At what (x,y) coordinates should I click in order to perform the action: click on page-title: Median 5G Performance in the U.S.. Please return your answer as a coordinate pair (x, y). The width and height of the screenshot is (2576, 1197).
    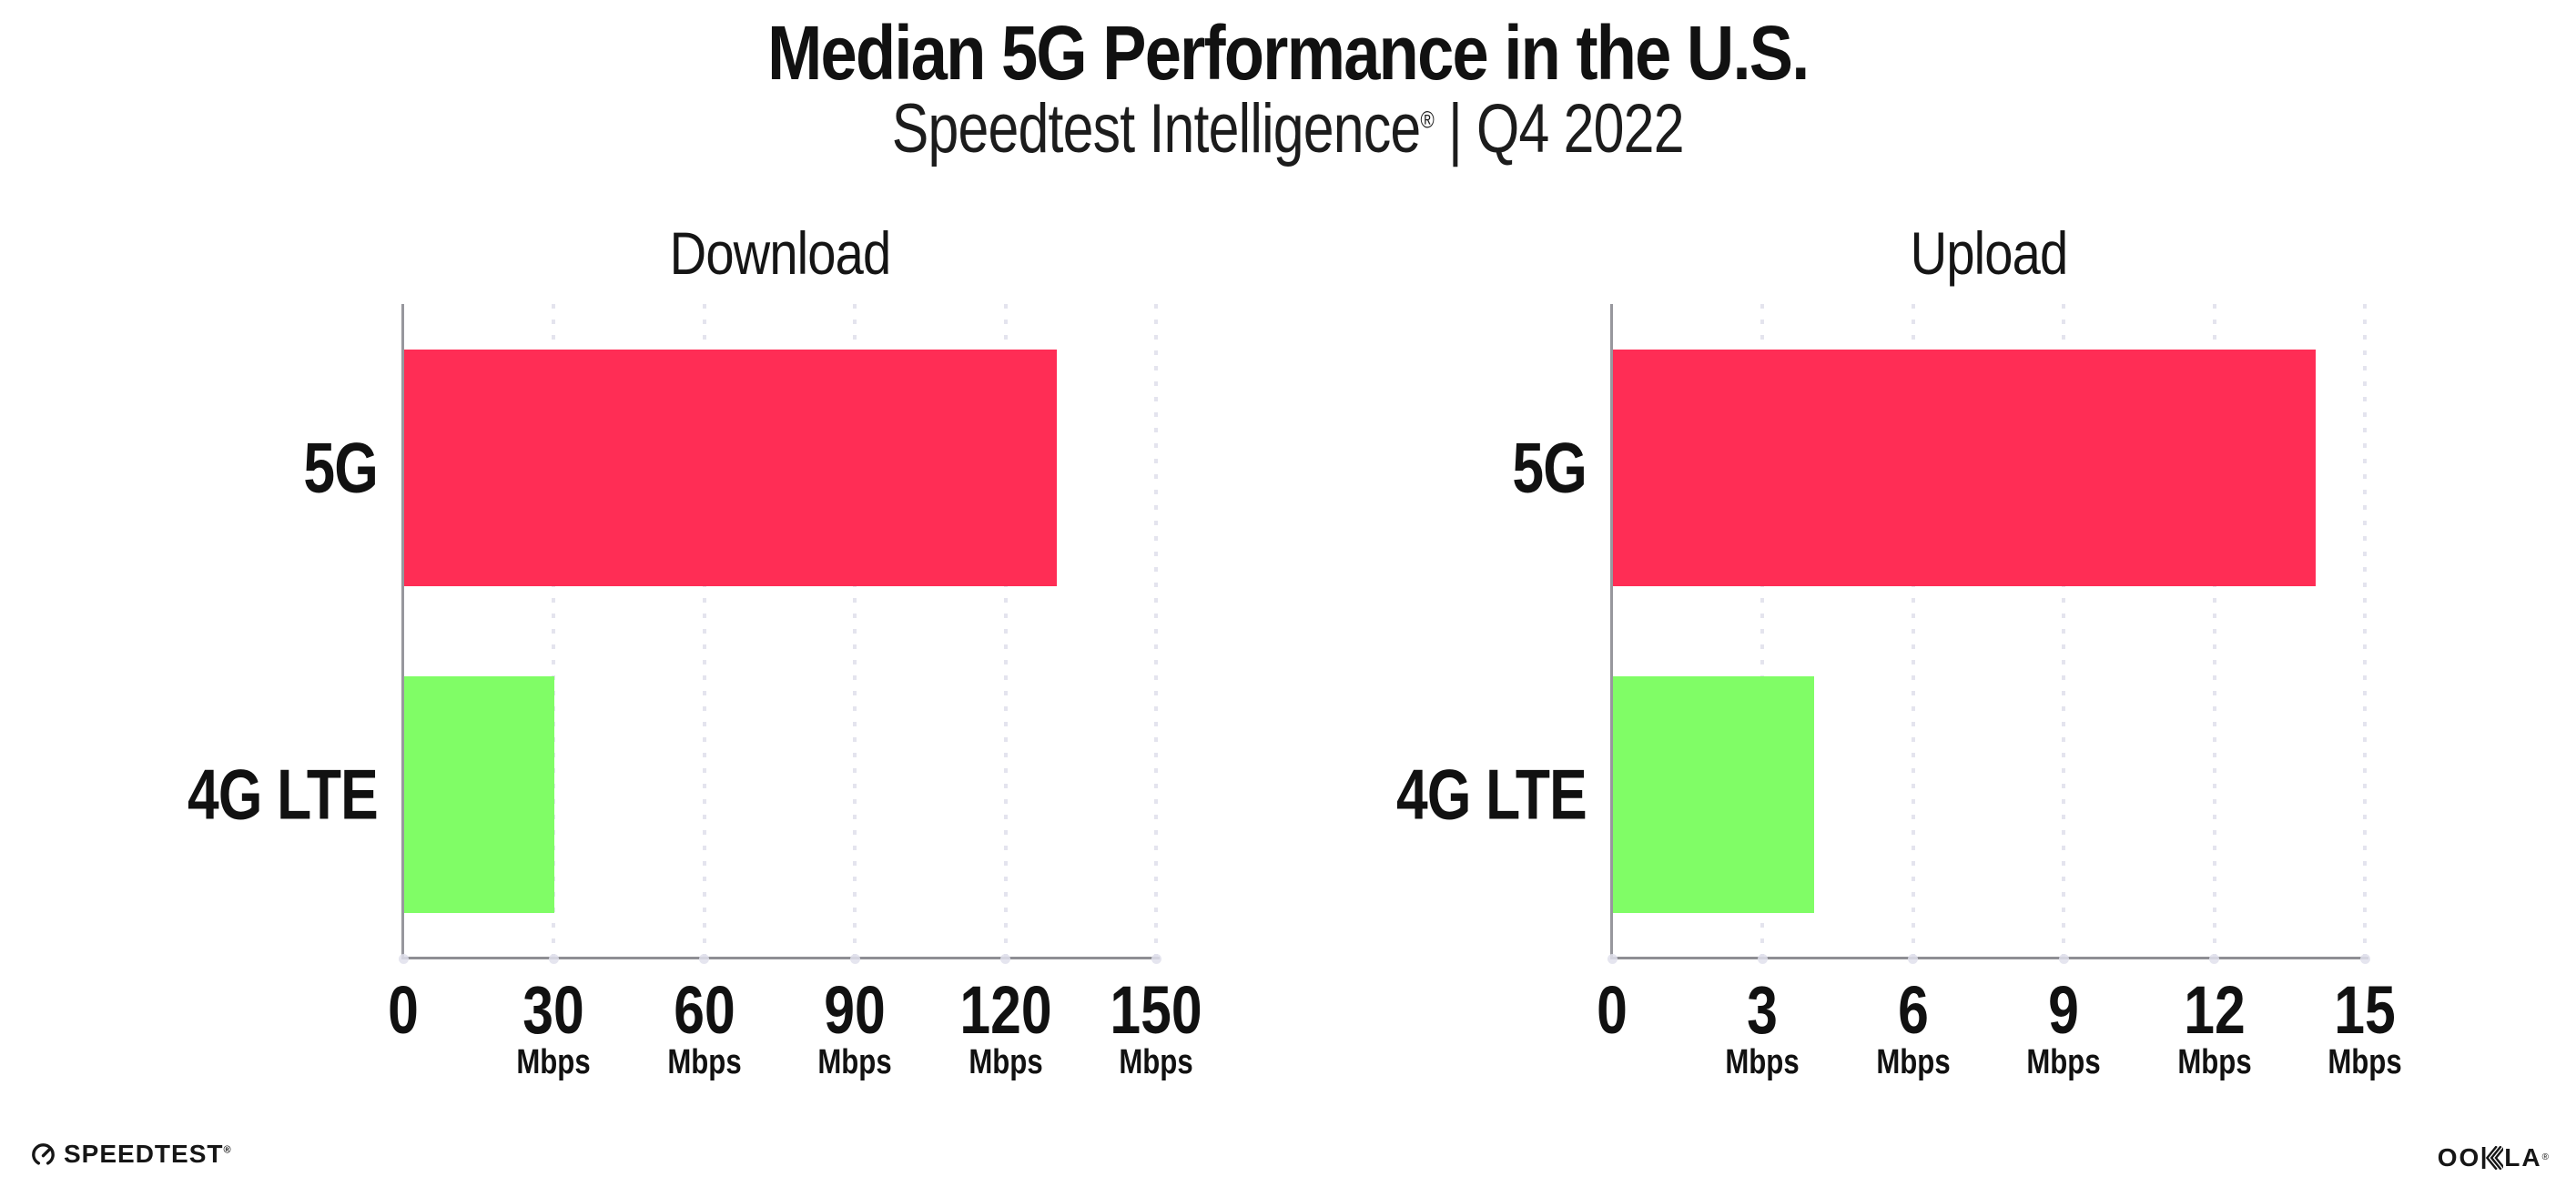
    Looking at the image, I should click on (1288, 53).